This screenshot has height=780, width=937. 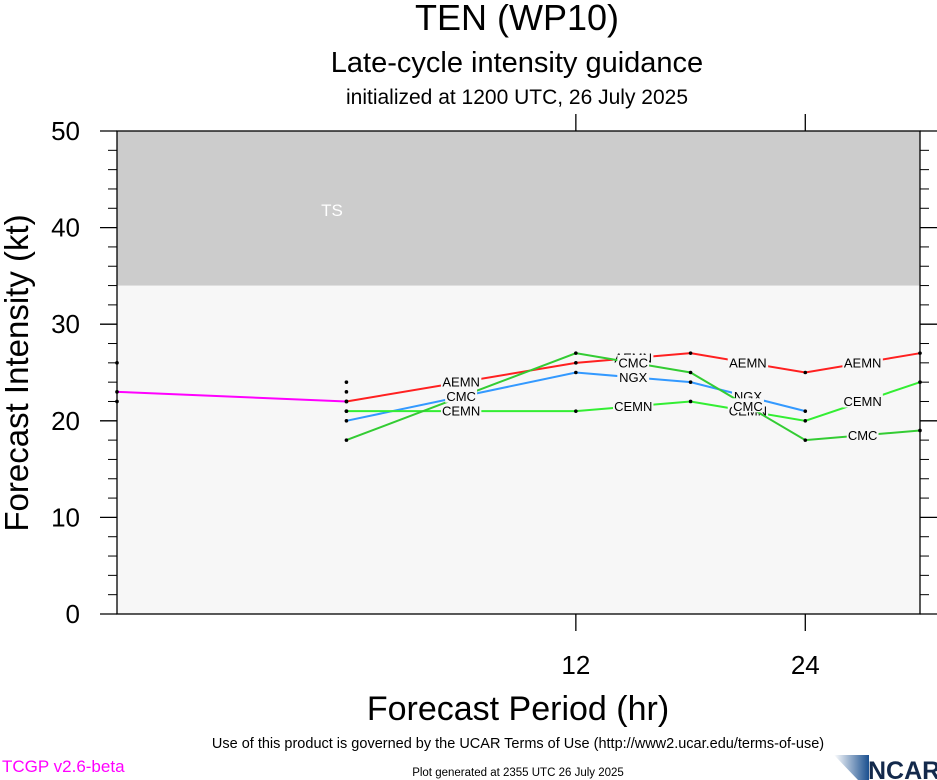 I want to click on y-tick-label: 40, so click(x=65, y=228).